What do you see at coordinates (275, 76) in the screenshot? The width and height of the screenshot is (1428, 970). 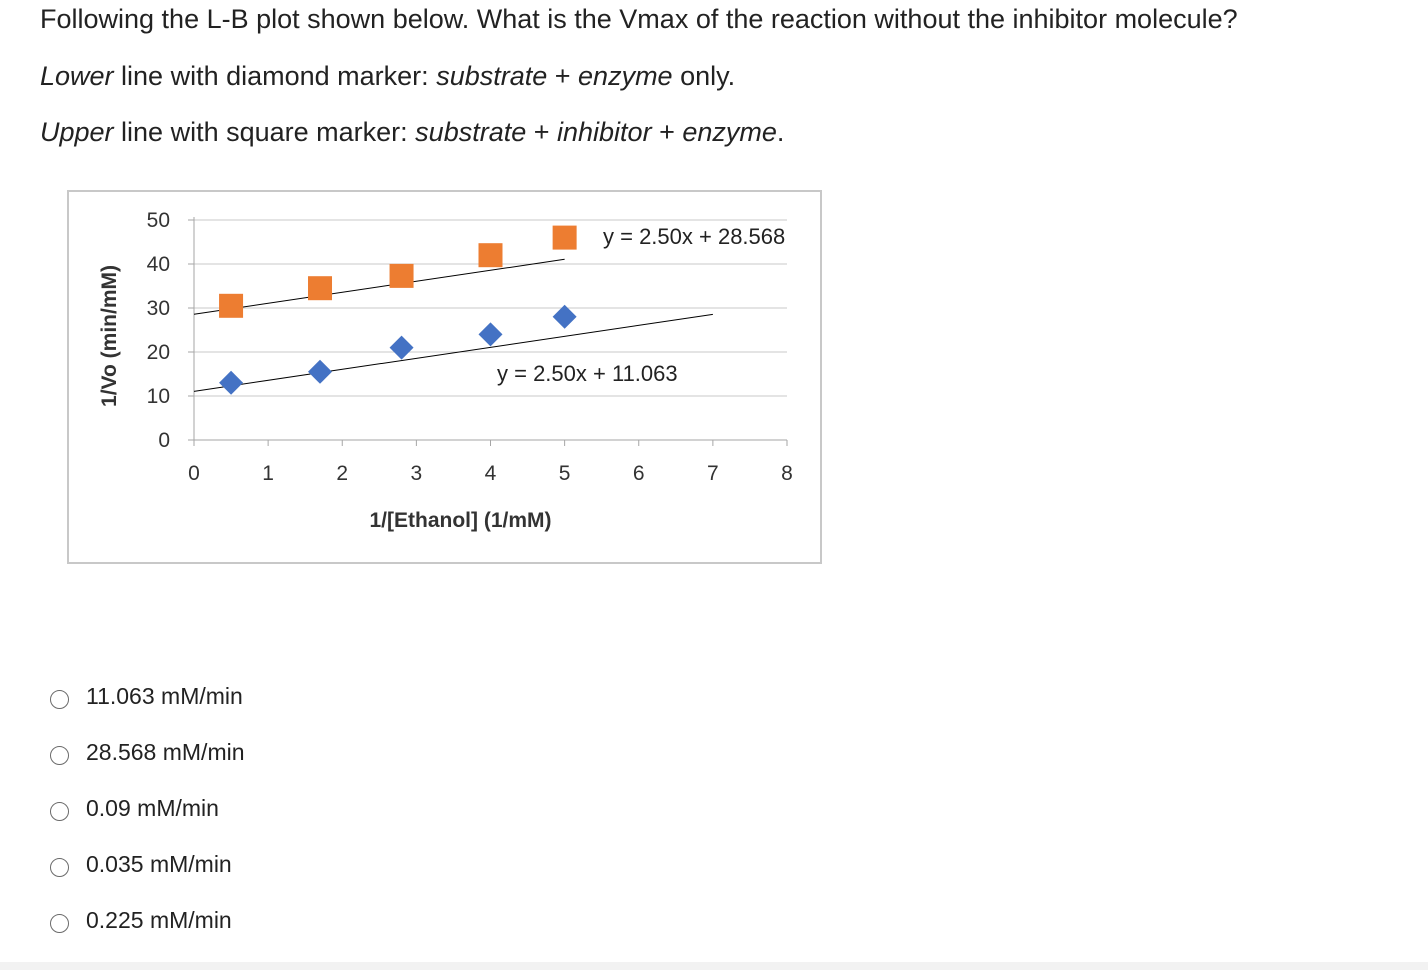 I see `lower-line-desc: line with diamond marker:` at bounding box center [275, 76].